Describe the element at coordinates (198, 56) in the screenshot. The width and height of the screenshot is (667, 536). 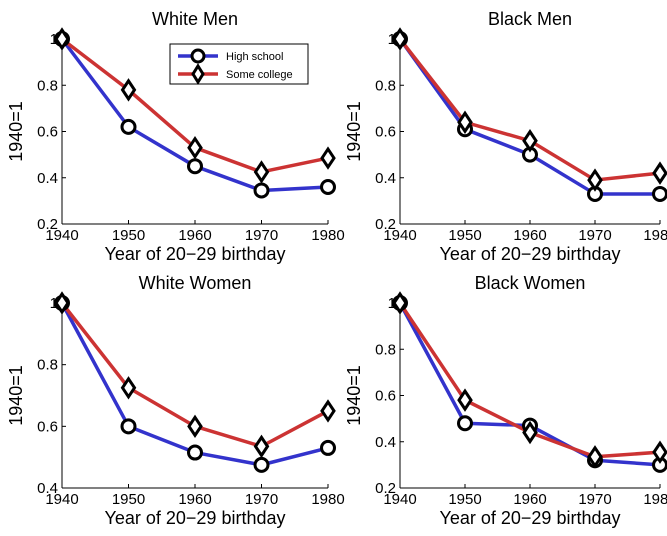
I see `legend-marker-high-school` at that location.